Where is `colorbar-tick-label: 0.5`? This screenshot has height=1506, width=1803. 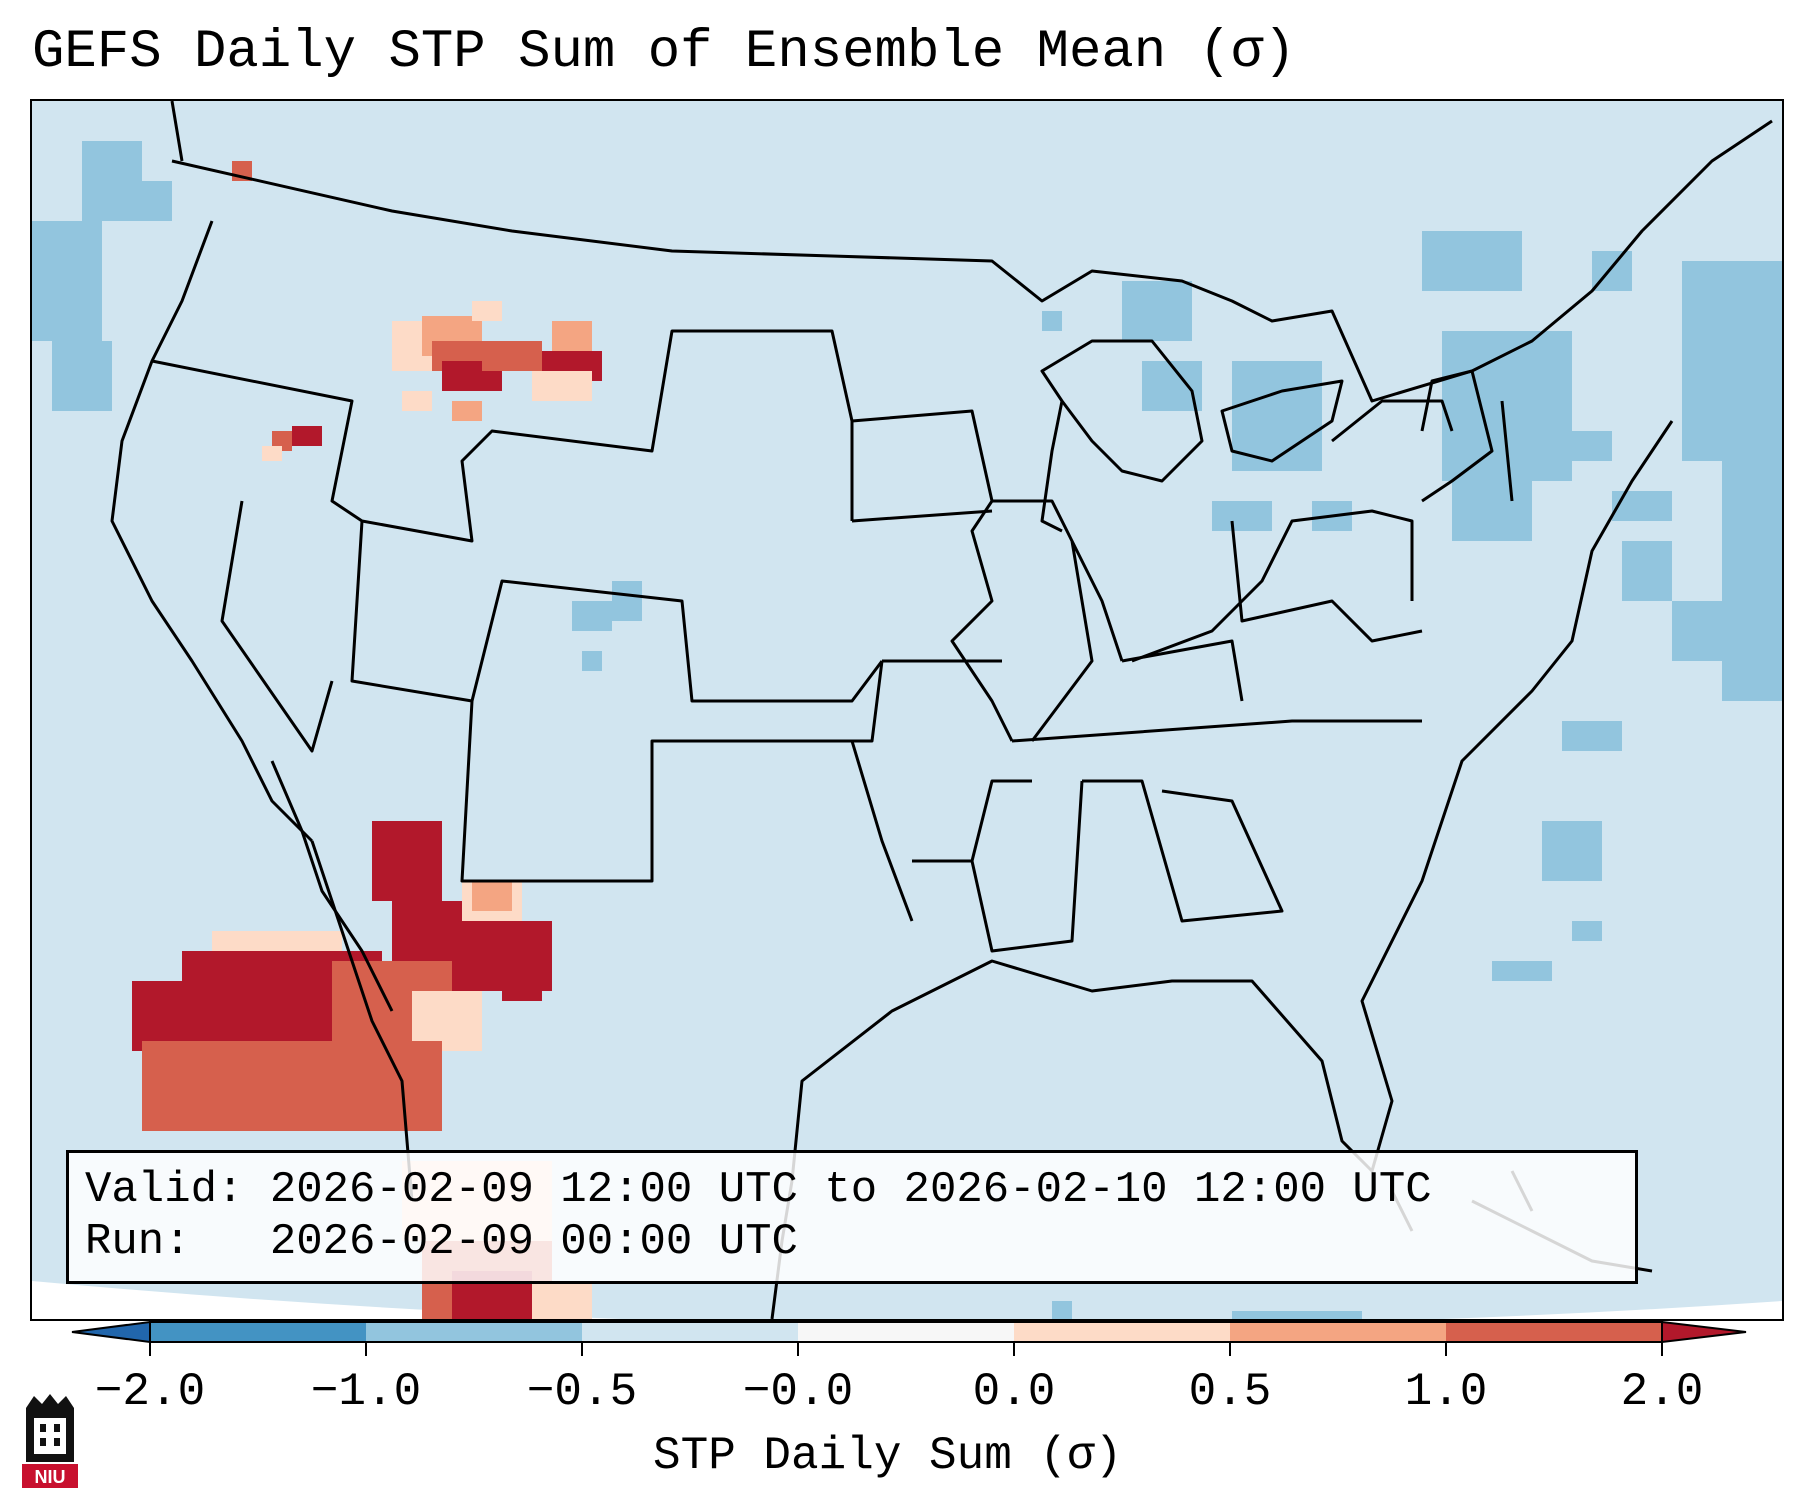 colorbar-tick-label: 0.5 is located at coordinates (1230, 1392).